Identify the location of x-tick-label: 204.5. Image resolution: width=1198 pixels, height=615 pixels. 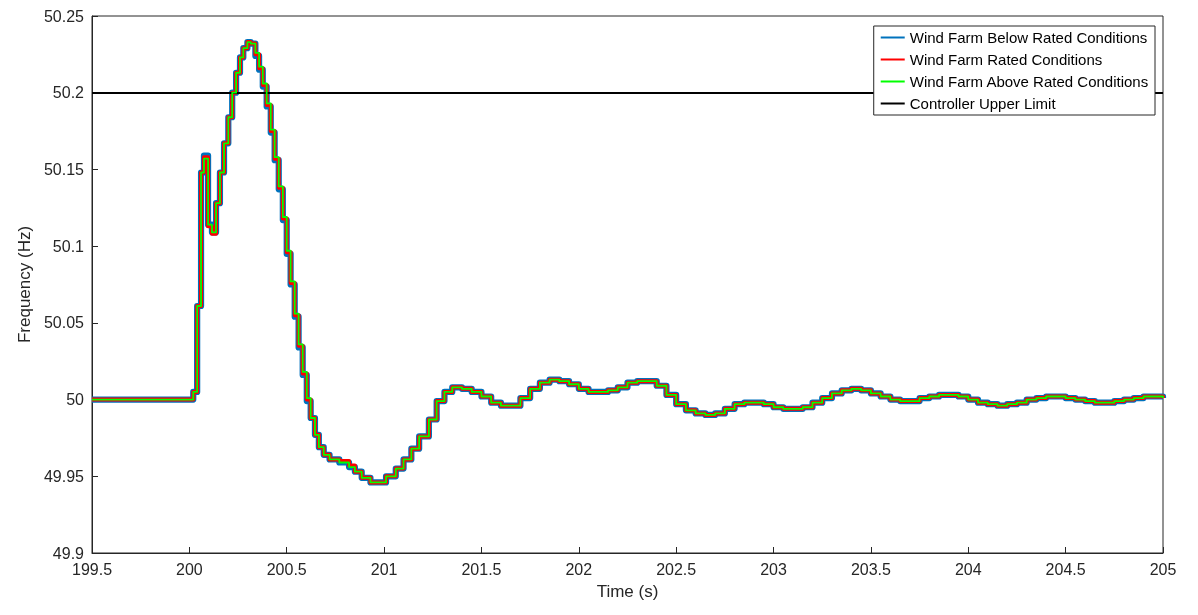
(1065, 569).